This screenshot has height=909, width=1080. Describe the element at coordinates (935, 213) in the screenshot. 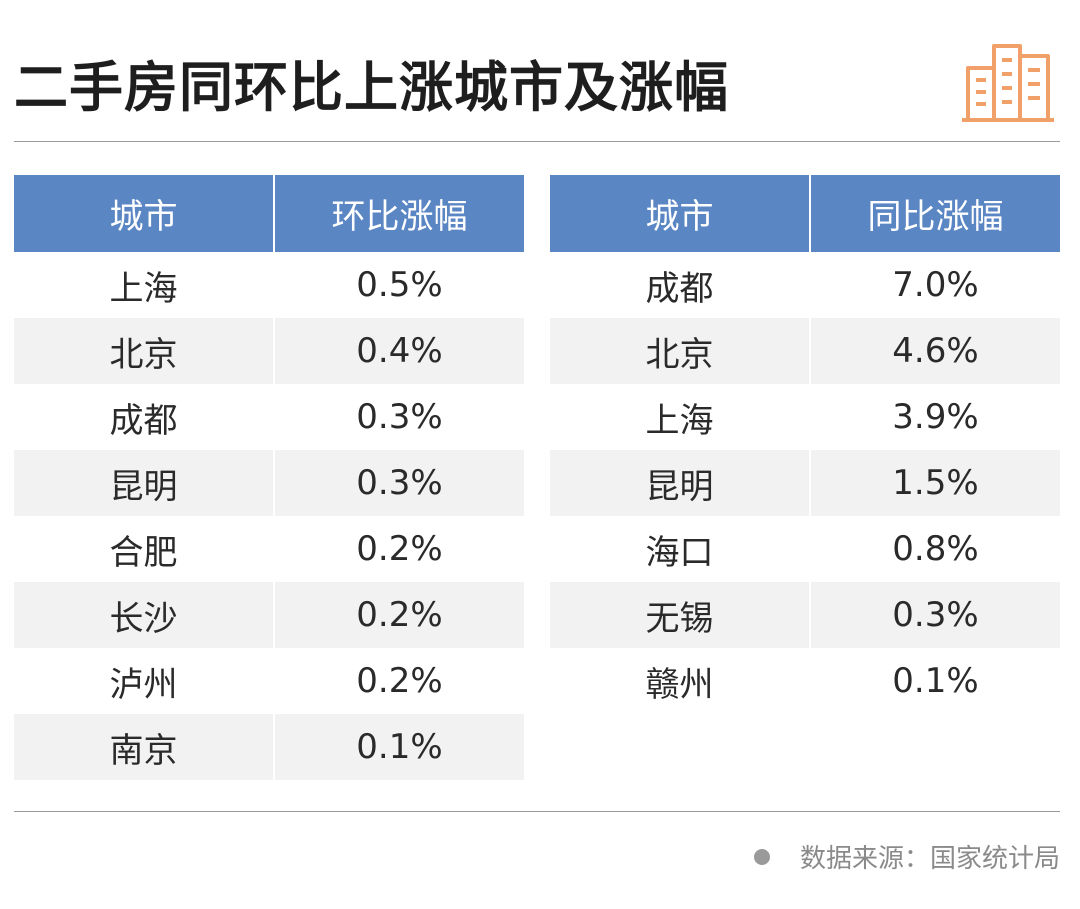

I see `column-header: 同比涨幅` at that location.